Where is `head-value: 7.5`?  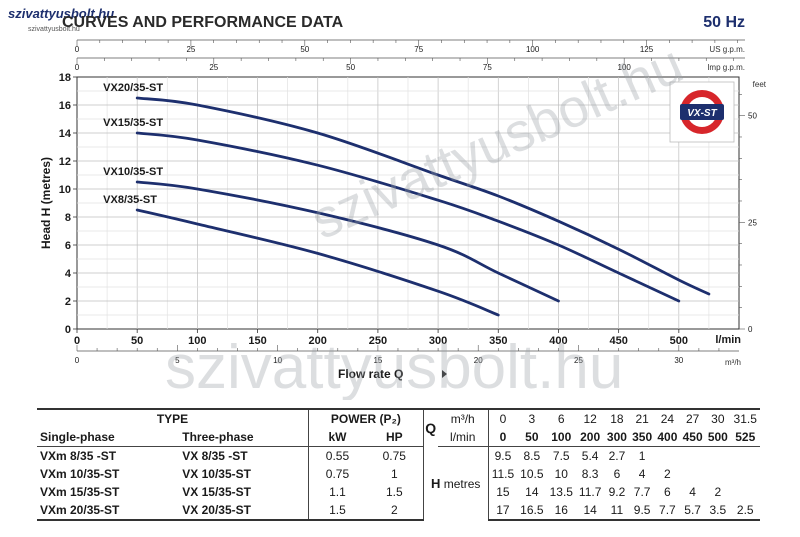 head-value: 7.5 is located at coordinates (561, 456).